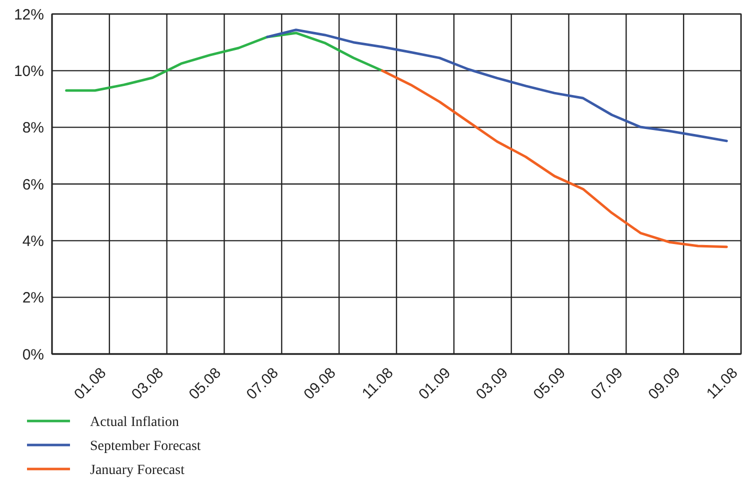  Describe the element at coordinates (33, 298) in the screenshot. I see `y-tick-label: 2%` at that location.